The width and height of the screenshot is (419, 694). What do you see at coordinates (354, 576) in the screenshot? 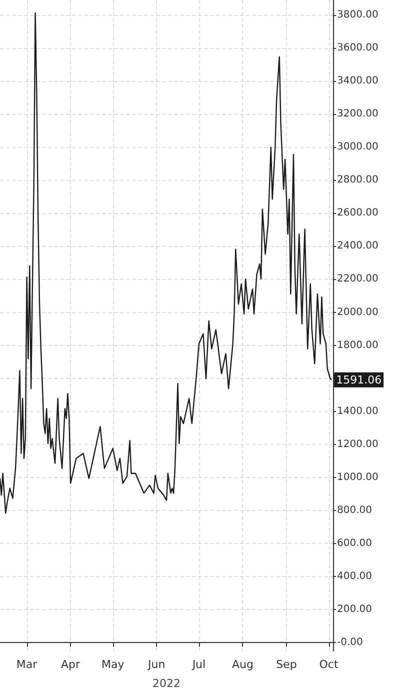
I see `y-tick-label: 400.00` at bounding box center [354, 576].